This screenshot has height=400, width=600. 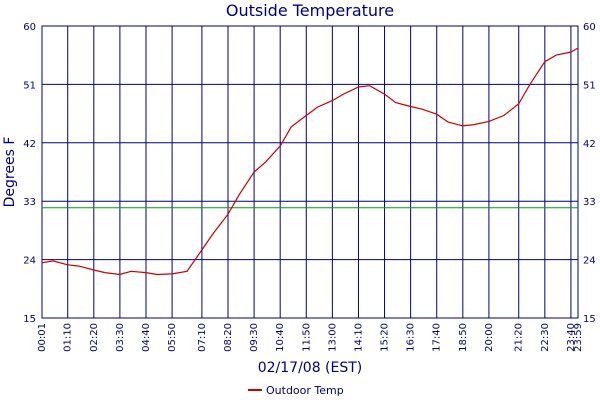 I want to click on x-axis-label: 02/17/08 (EST), so click(x=310, y=368).